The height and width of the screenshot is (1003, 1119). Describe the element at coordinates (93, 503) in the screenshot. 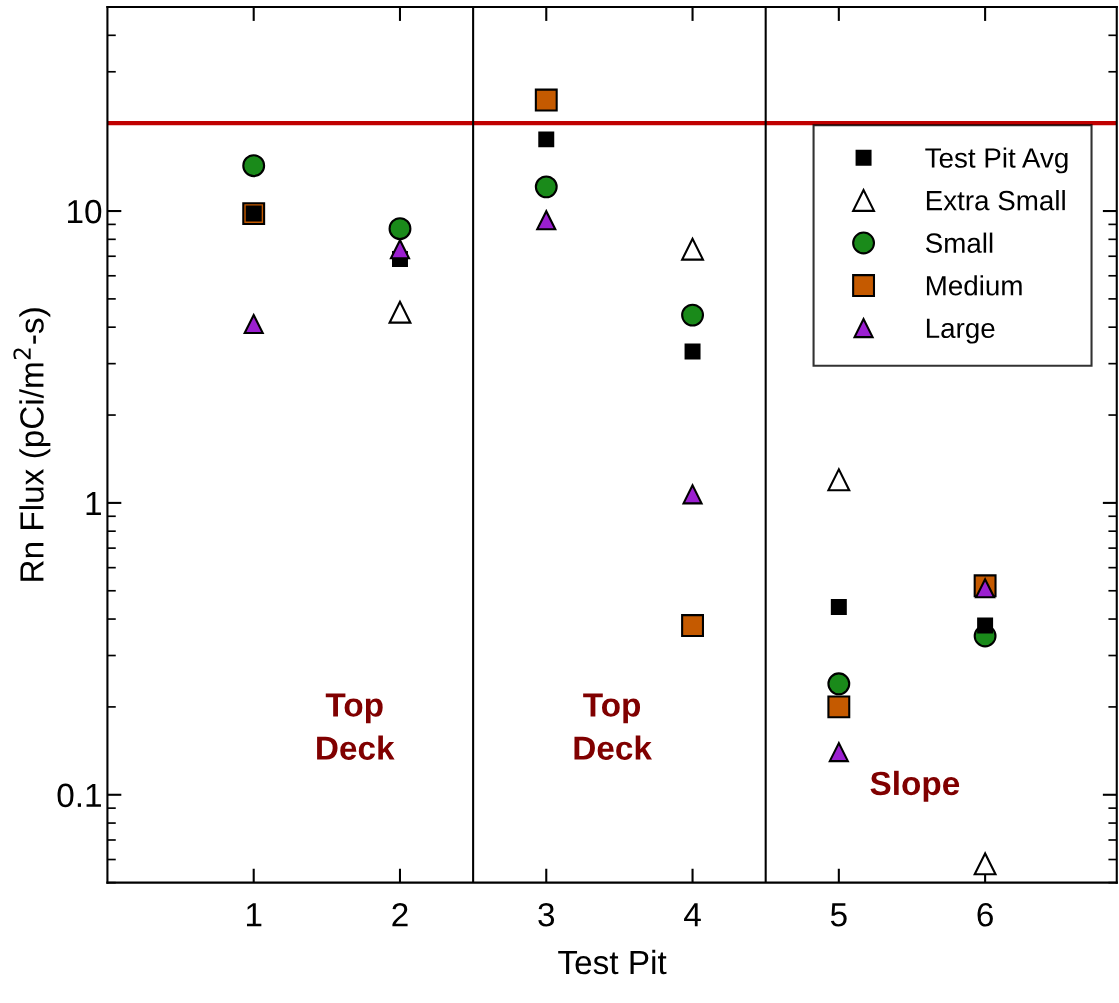

I see `y-tick-label: 1` at that location.